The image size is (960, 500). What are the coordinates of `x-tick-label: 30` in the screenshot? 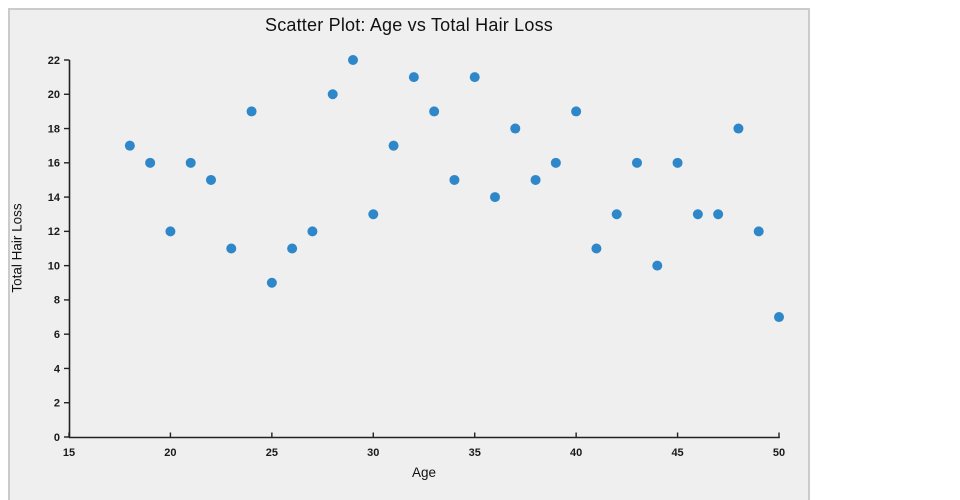 It's located at (373, 453).